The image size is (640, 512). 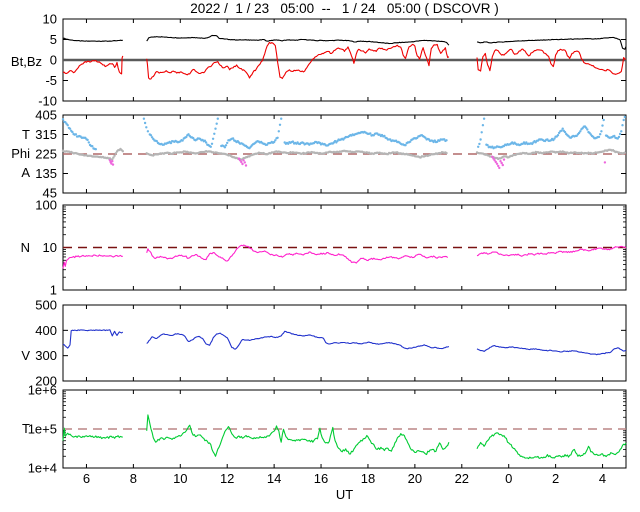 What do you see at coordinates (50, 193) in the screenshot?
I see `ytick-label: 45` at bounding box center [50, 193].